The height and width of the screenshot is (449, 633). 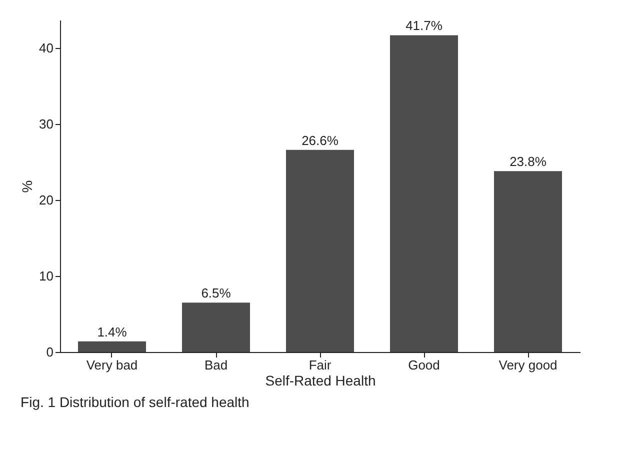 I want to click on data-label: 6.5%, so click(x=216, y=293).